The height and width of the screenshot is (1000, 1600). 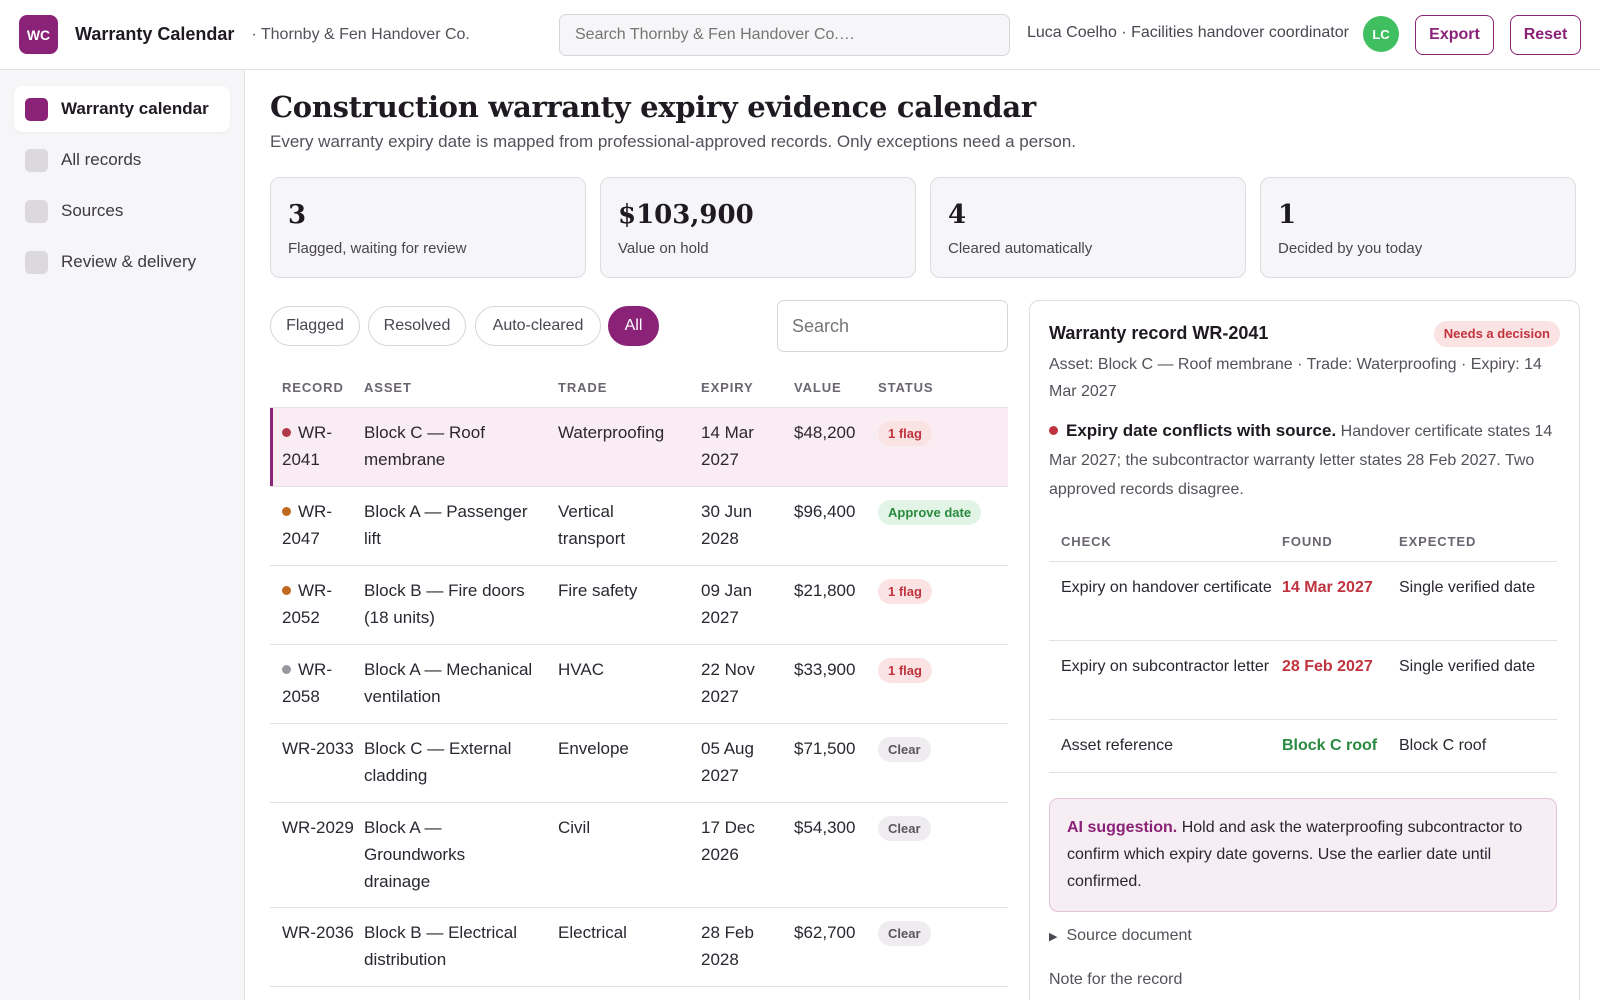 I want to click on sidebar-item-all-records: All records, so click(x=122, y=160).